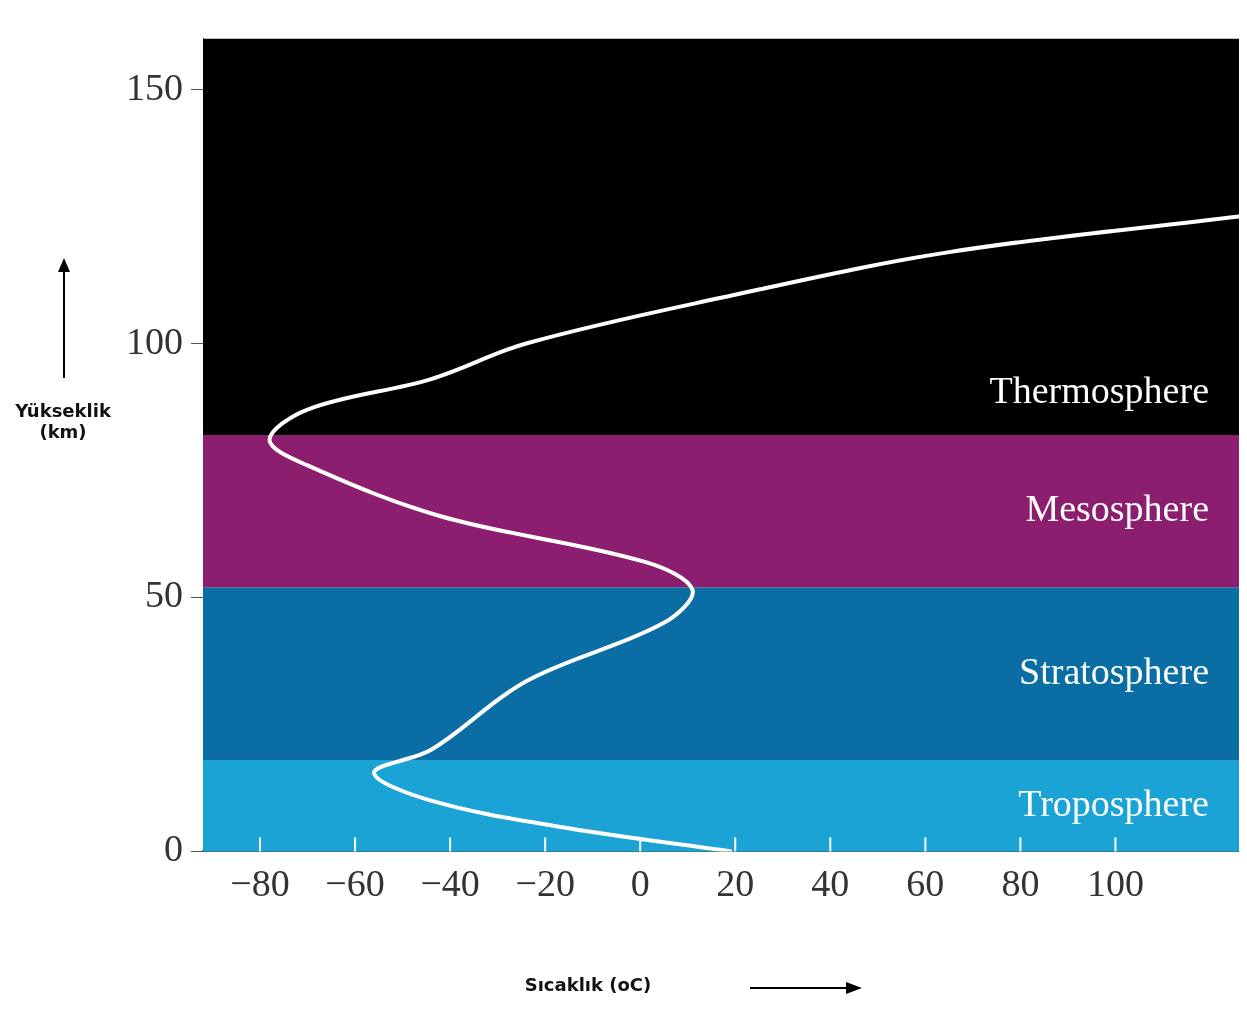  I want to click on x-tick-label: 0, so click(640, 883).